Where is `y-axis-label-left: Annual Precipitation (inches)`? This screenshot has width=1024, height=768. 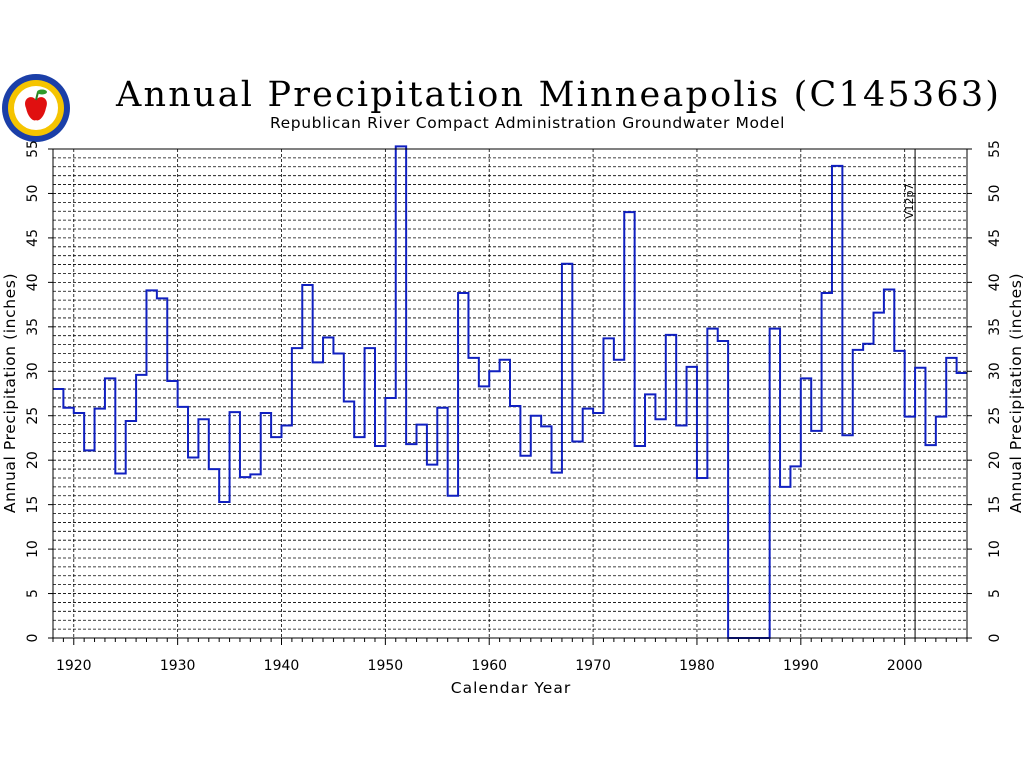
y-axis-label-left: Annual Precipitation (inches) is located at coordinates (10, 393).